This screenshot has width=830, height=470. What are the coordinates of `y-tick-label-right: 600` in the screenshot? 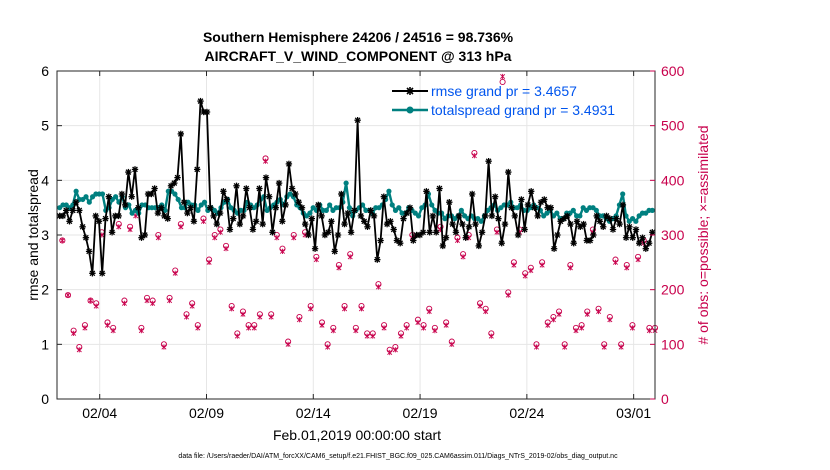 It's located at (673, 71).